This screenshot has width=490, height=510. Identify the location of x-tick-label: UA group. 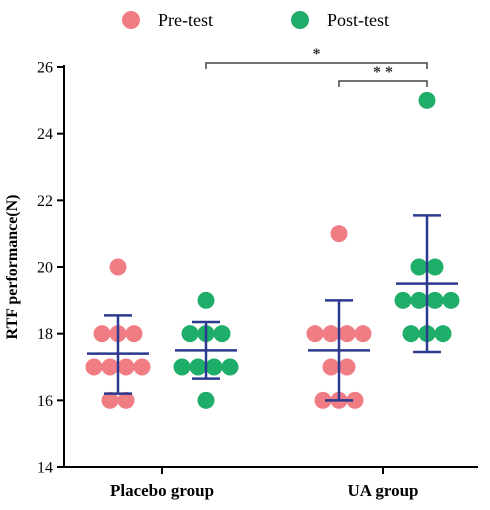
(382, 490).